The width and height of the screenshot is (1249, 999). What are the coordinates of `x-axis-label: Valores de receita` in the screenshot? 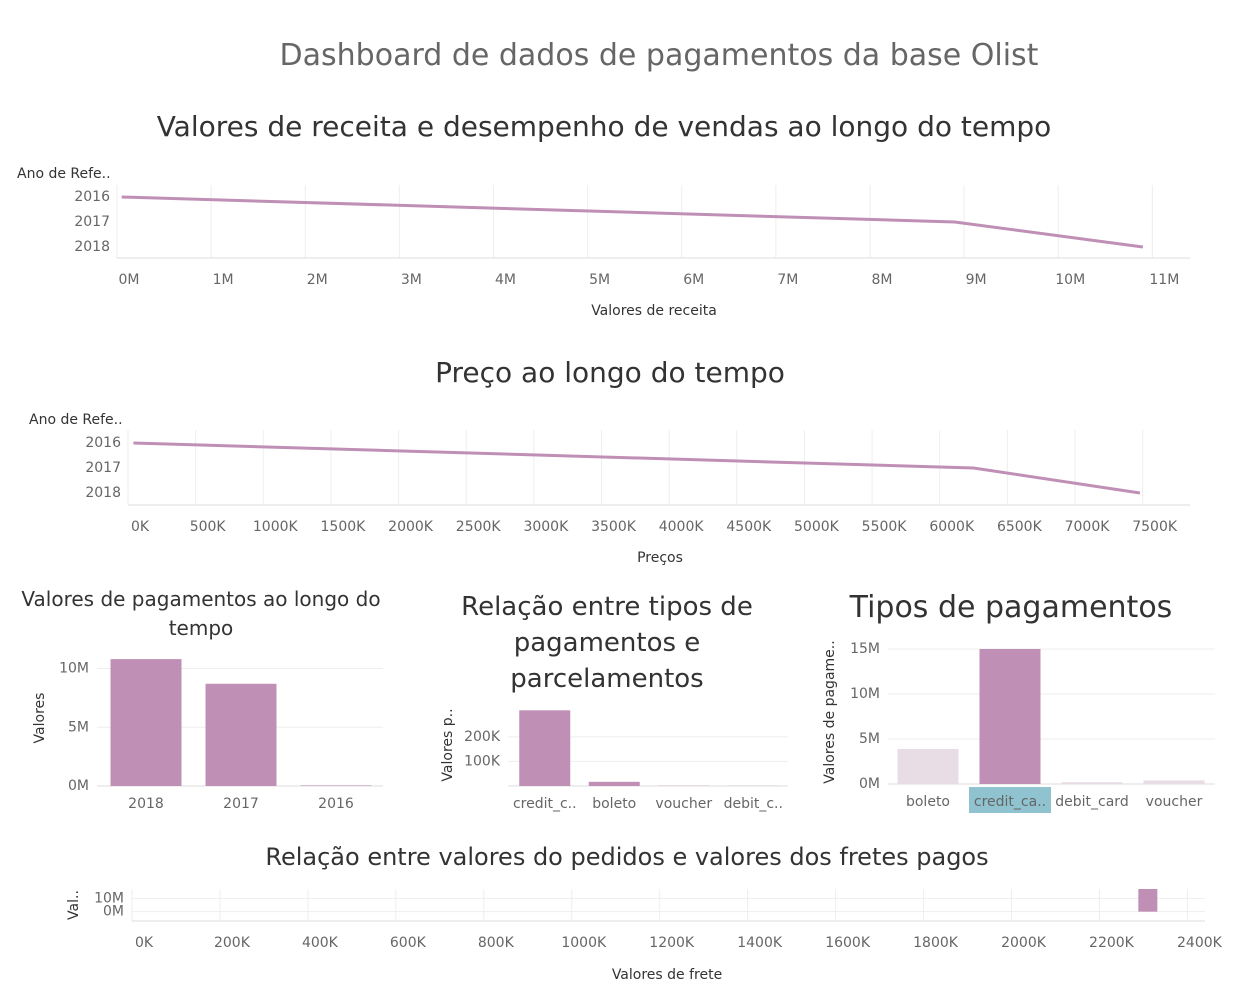 It's located at (654, 311).